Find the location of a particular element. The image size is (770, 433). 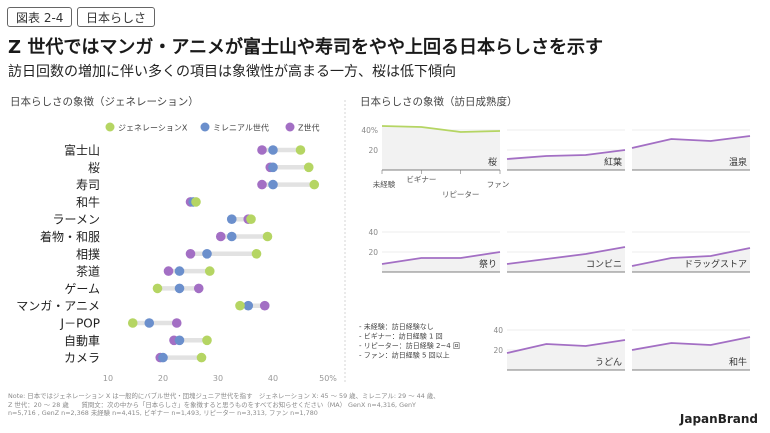

legend-label: Z世代 is located at coordinates (308, 128).